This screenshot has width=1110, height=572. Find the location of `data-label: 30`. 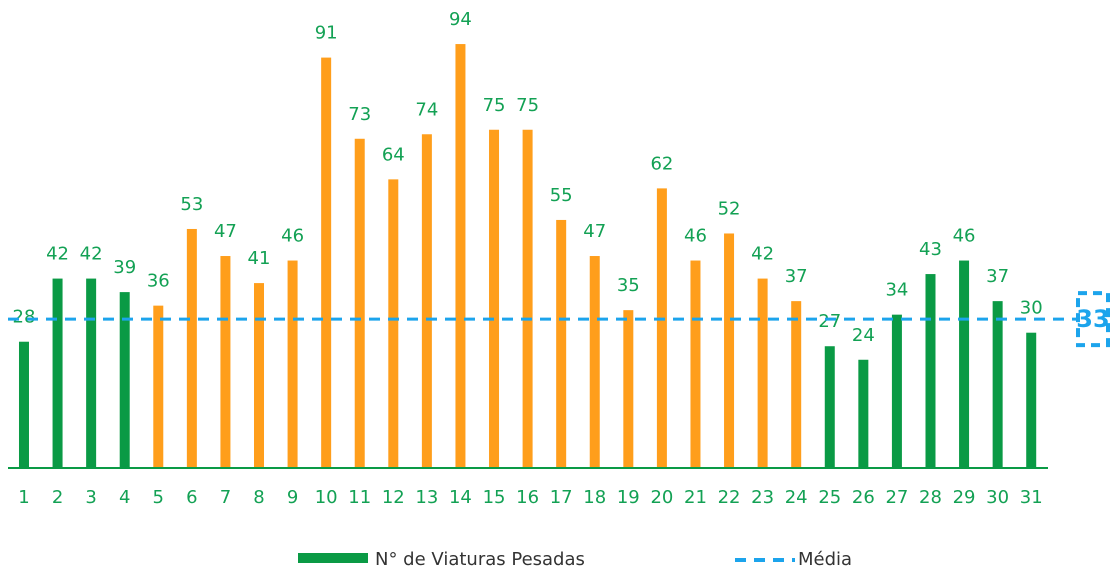

data-label: 30 is located at coordinates (1031, 308).